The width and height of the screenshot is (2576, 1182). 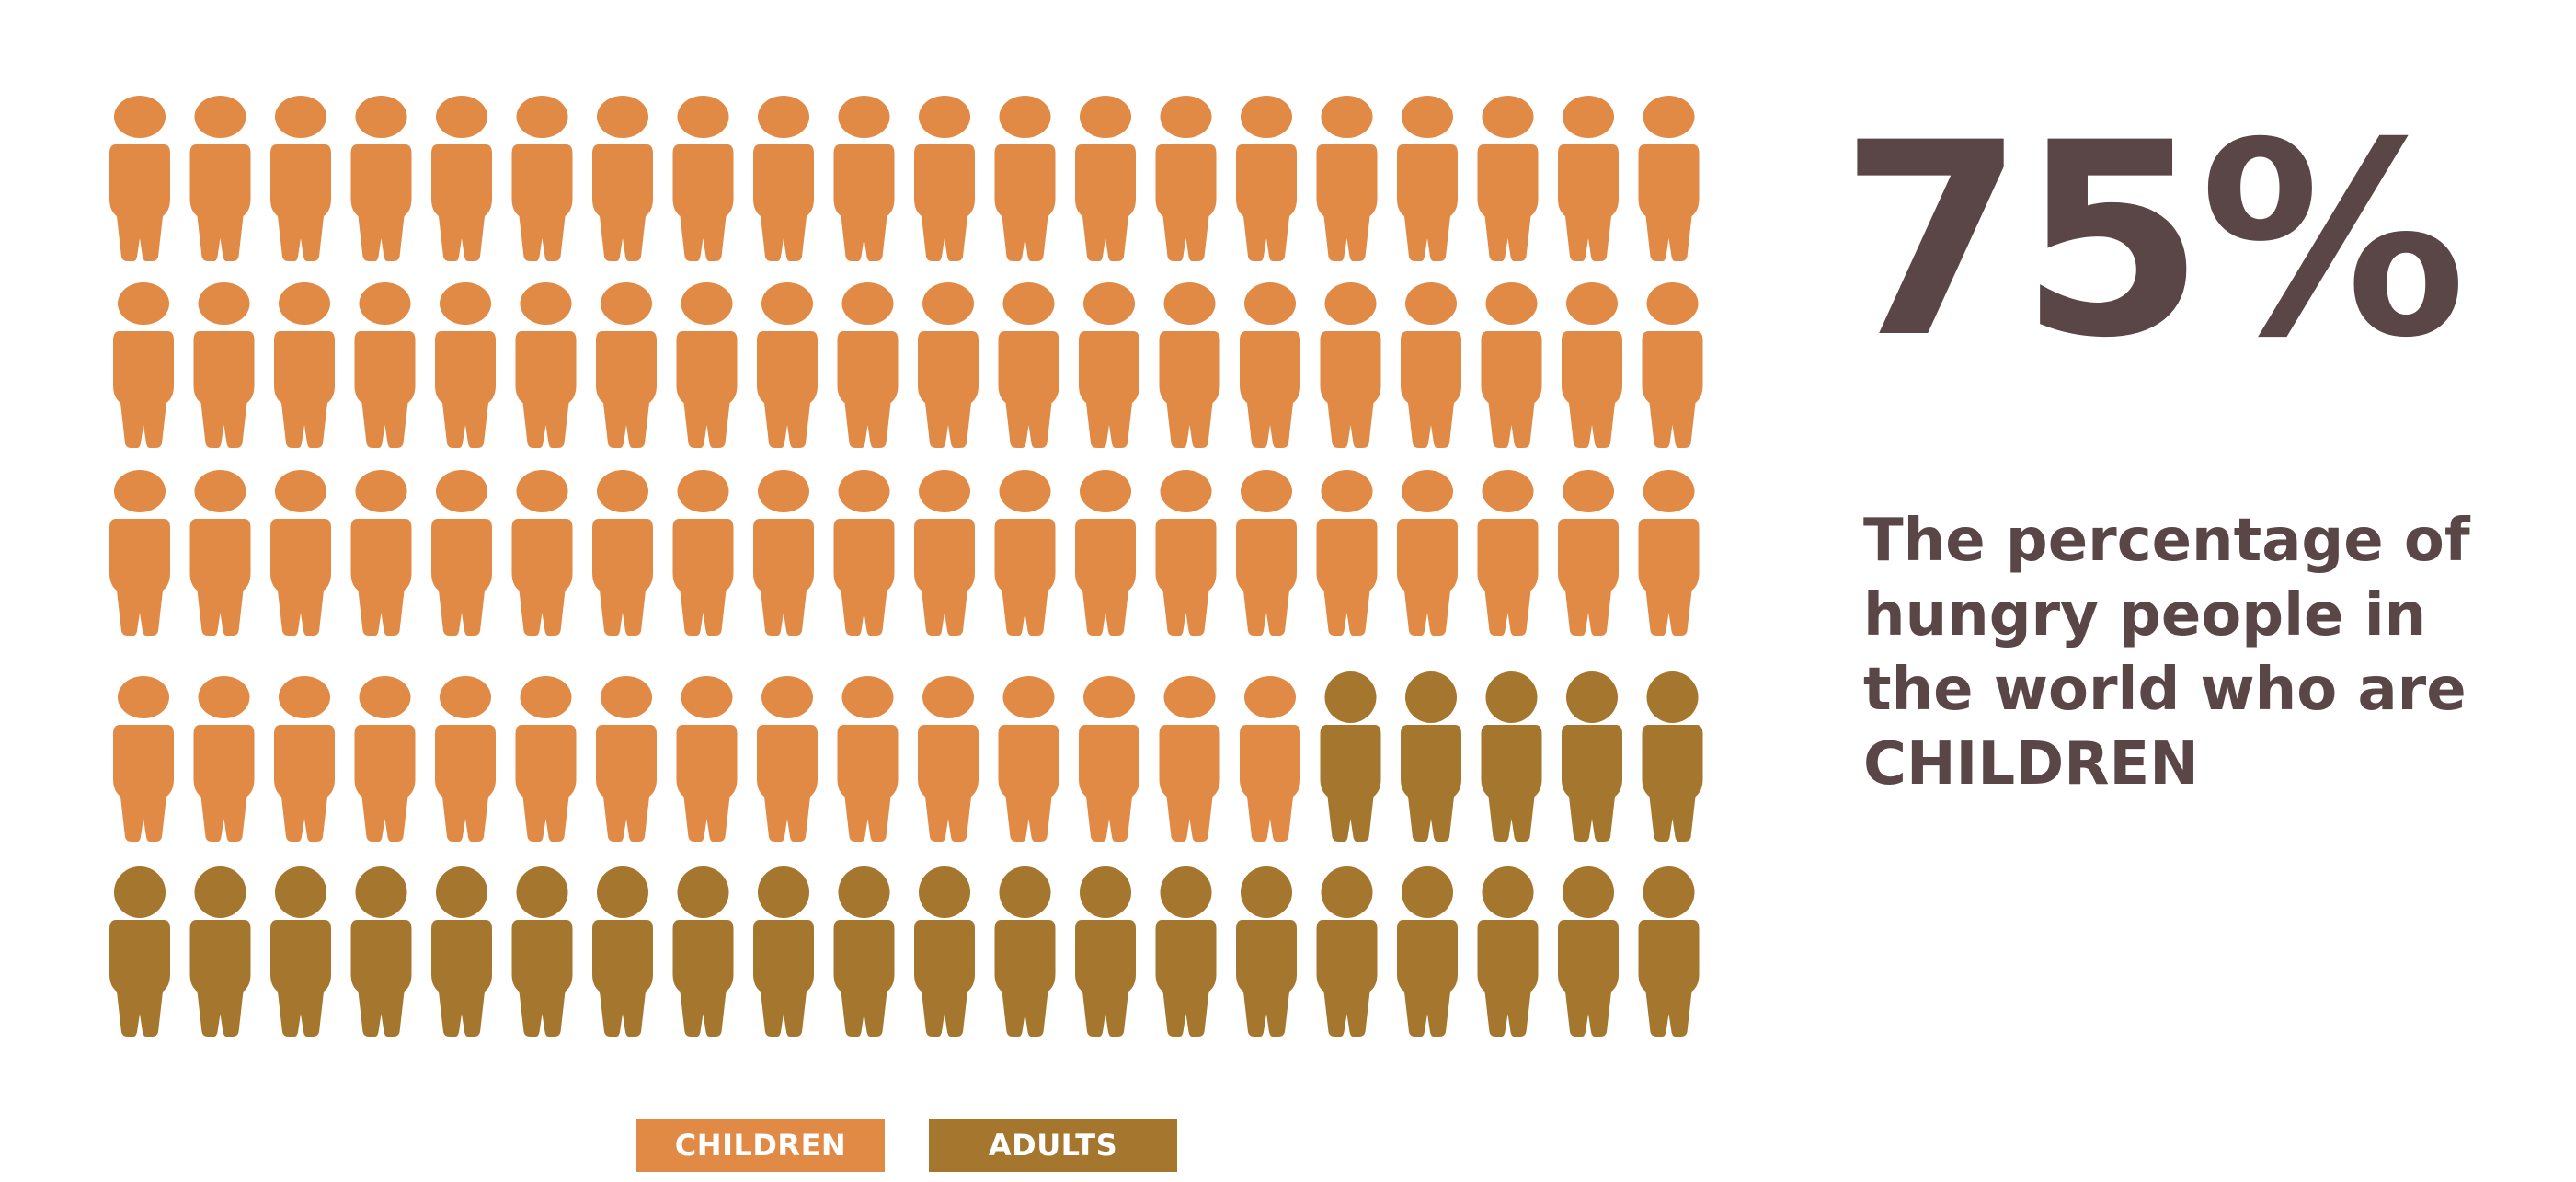 I want to click on description-line: hungry people in, so click(x=2145, y=615).